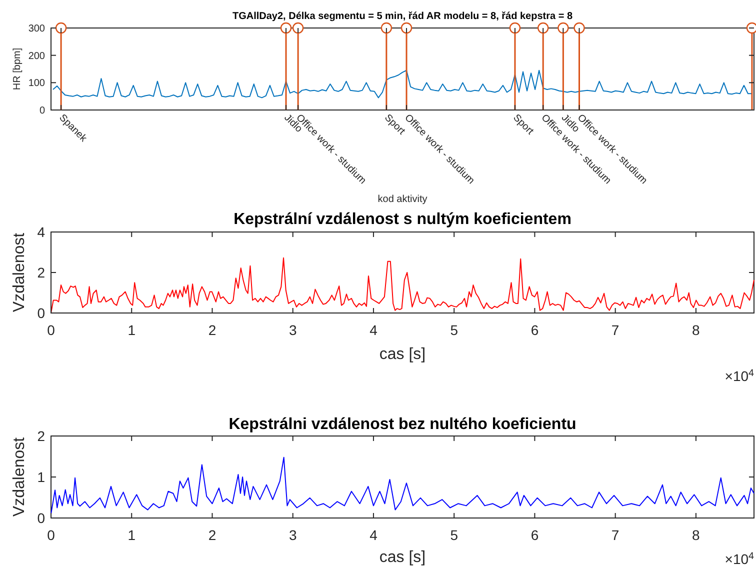 The width and height of the screenshot is (756, 569). Describe the element at coordinates (403, 199) in the screenshot. I see `x-axis-title: kod aktivity` at that location.